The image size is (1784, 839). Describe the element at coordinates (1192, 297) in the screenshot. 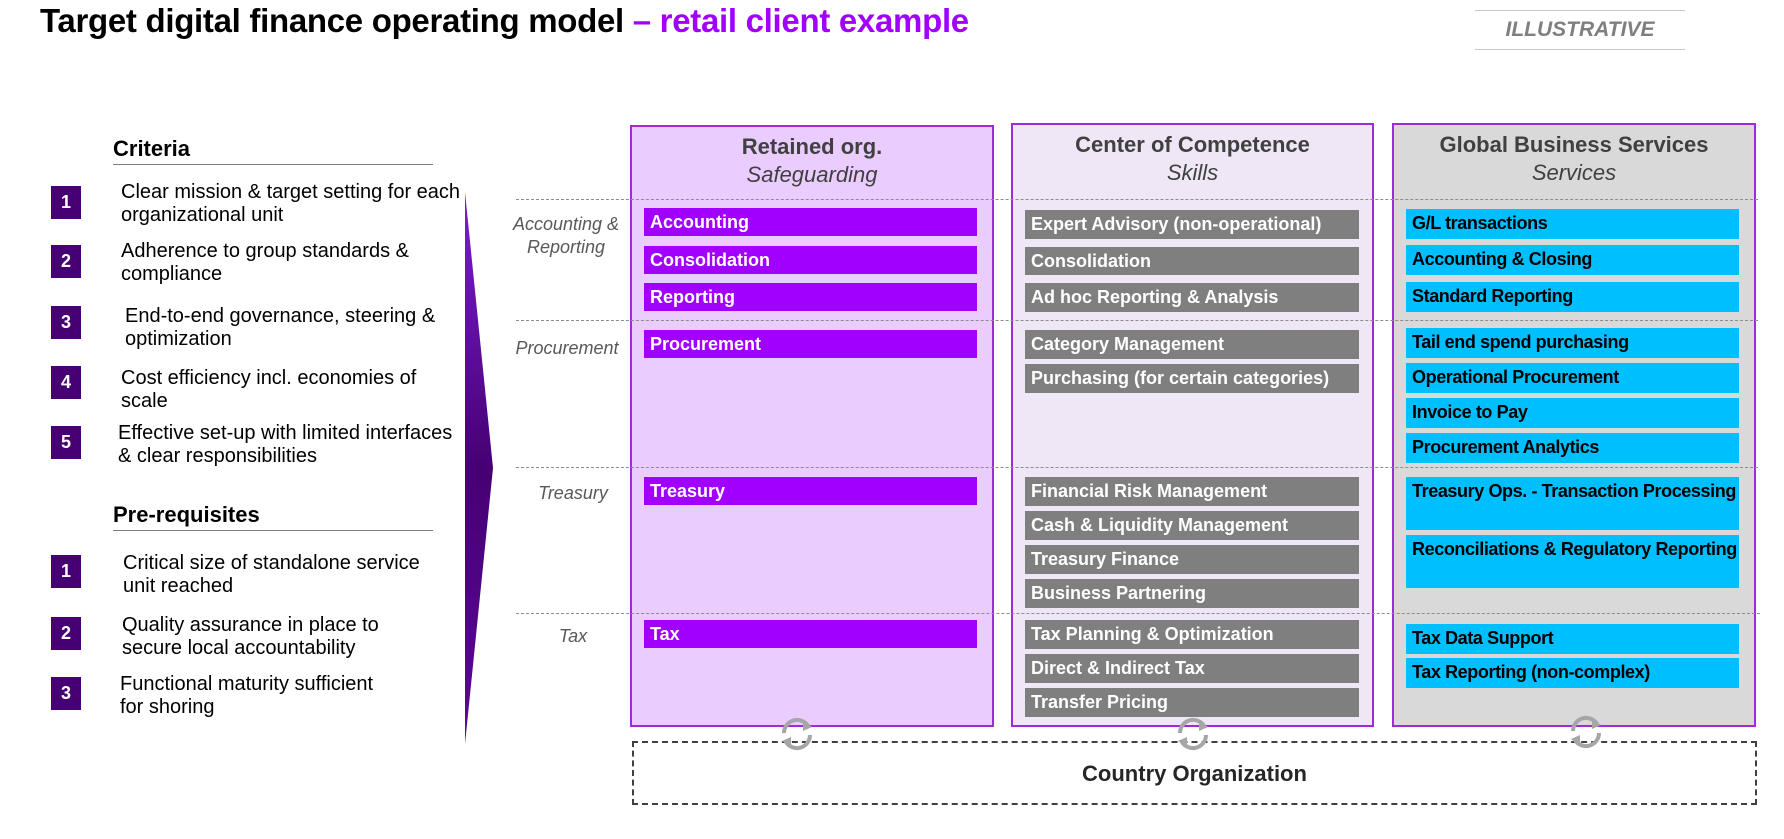

I see `coc-activity-box: Ad hoc Reporting & Analysis` at that location.